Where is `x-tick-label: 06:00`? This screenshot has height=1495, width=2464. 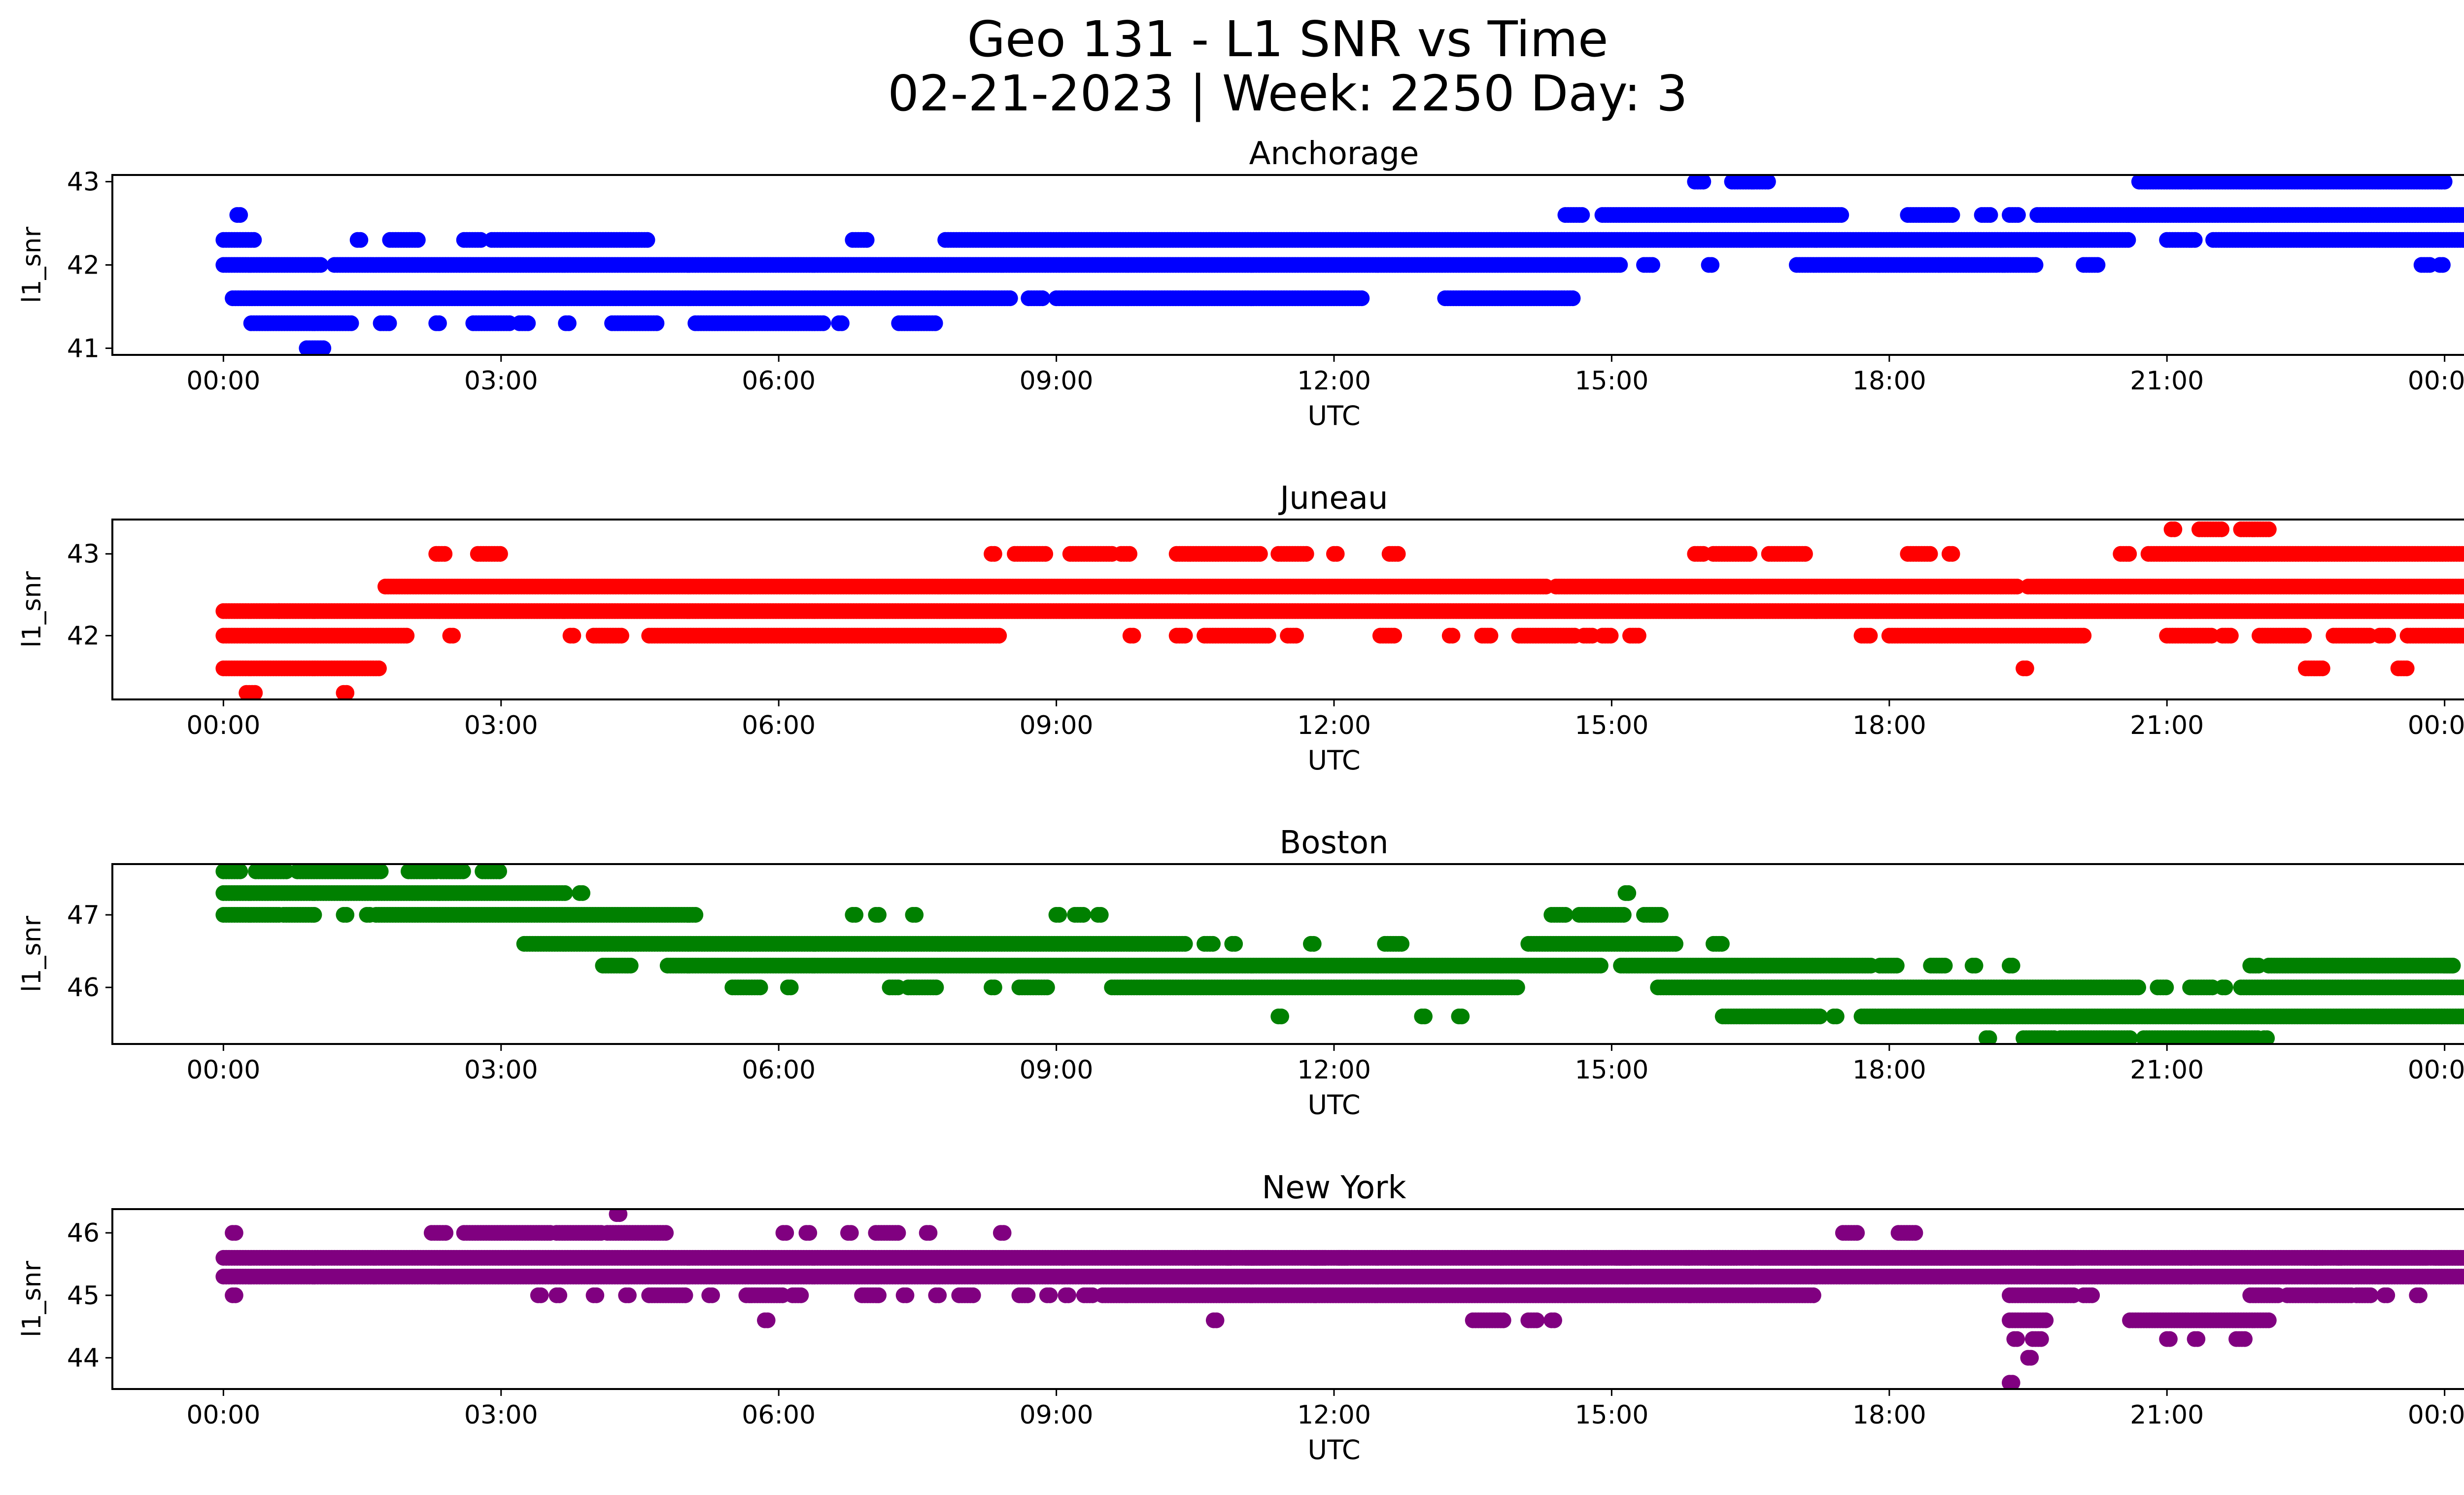 x-tick-label: 06:00 is located at coordinates (779, 381).